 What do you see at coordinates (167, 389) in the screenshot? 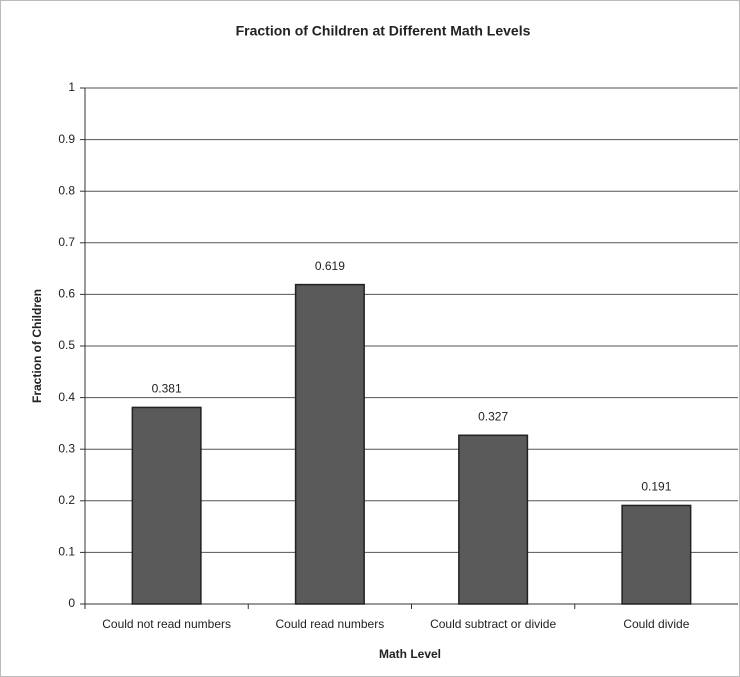
I see `data-label: 0.381` at bounding box center [167, 389].